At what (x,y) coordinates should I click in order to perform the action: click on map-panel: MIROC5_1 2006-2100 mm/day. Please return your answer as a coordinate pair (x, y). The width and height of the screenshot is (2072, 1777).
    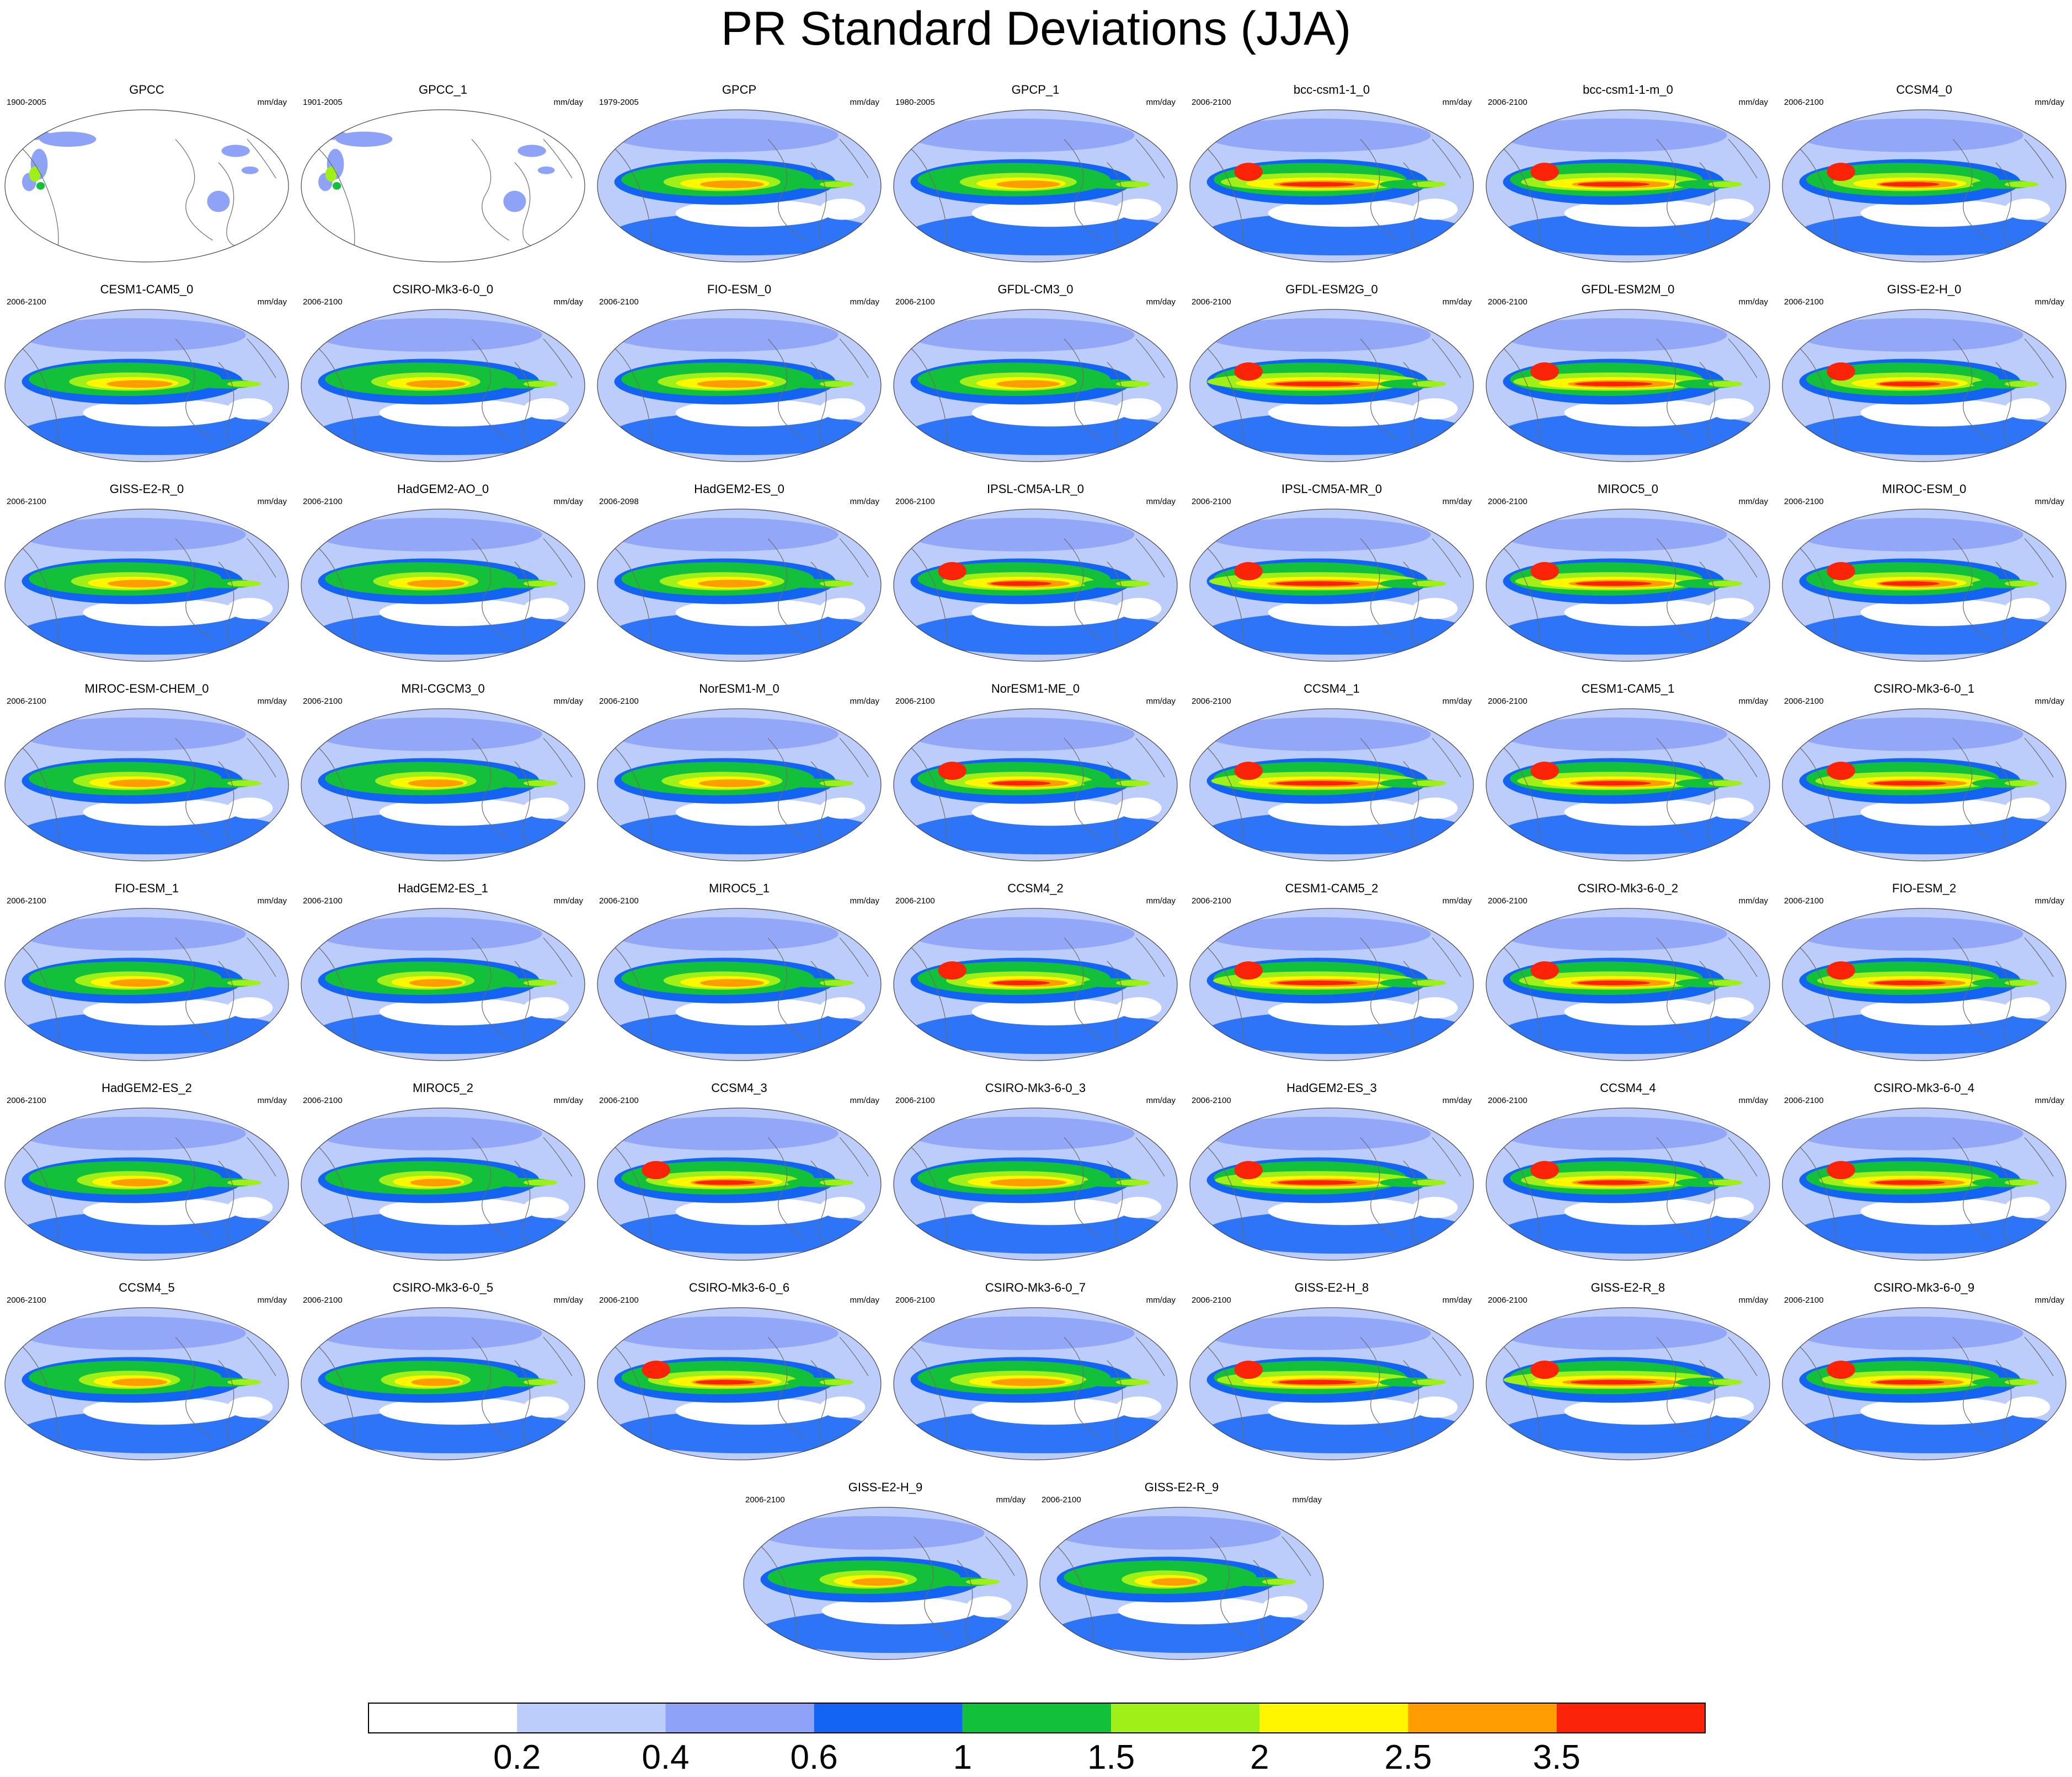
    Looking at the image, I should click on (740, 971).